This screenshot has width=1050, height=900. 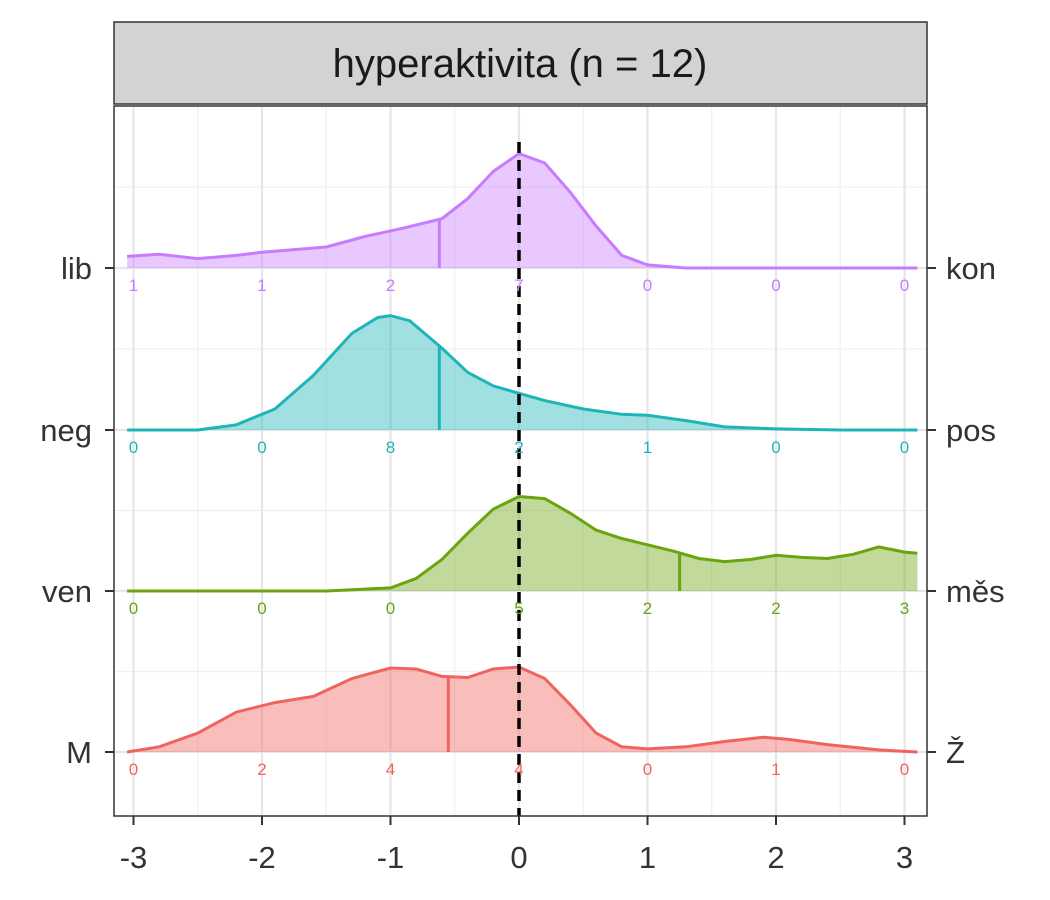 I want to click on y-label-left: M, so click(x=79, y=752).